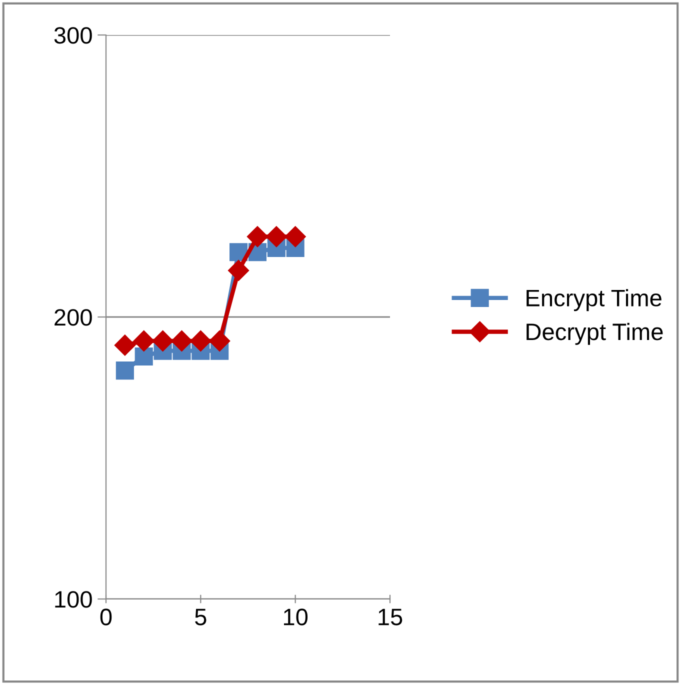  What do you see at coordinates (296, 617) in the screenshot?
I see `x-tick-label: 10` at bounding box center [296, 617].